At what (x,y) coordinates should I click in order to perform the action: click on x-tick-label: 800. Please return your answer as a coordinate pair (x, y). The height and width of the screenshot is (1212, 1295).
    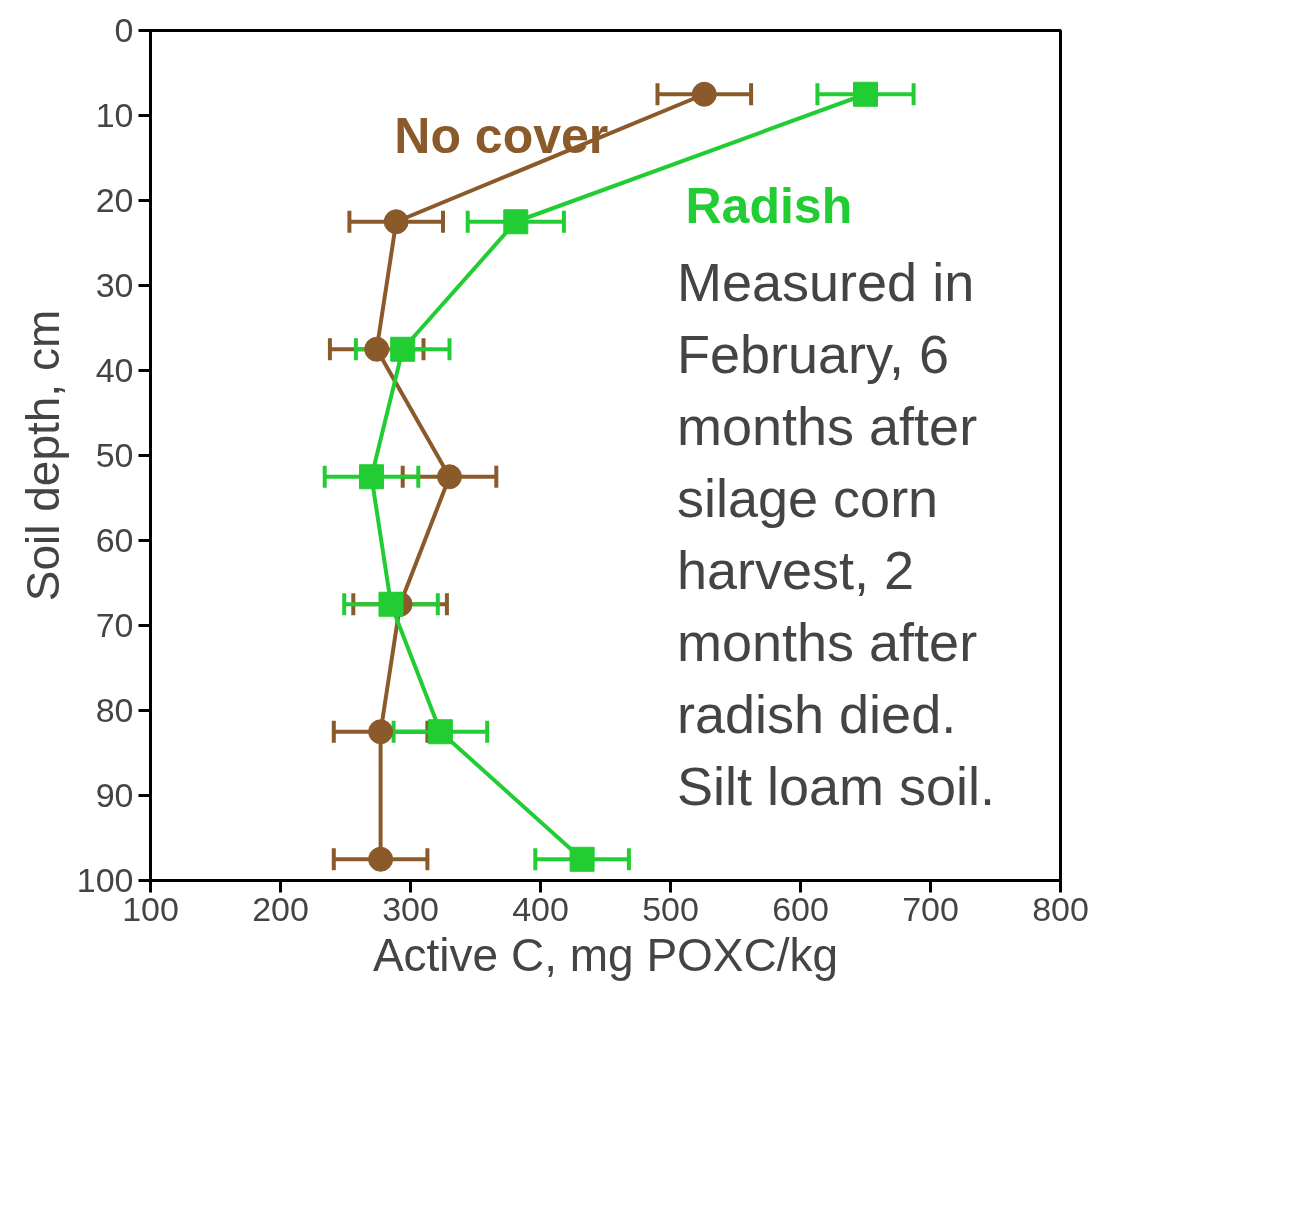
    Looking at the image, I should click on (1060, 908).